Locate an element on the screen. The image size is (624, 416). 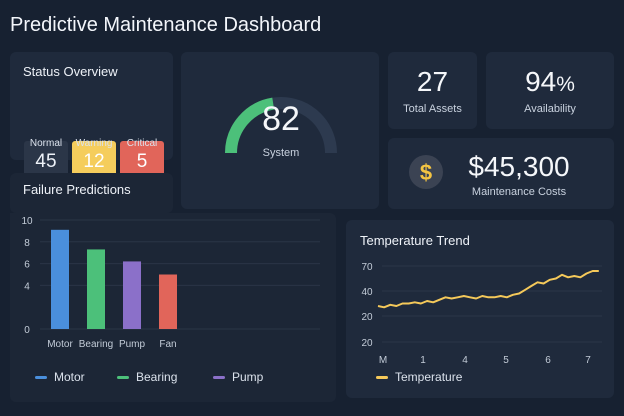
temperature-line-chart: 70 40 20 20 M 1 4 5 6 7 is located at coordinates (481, 314).